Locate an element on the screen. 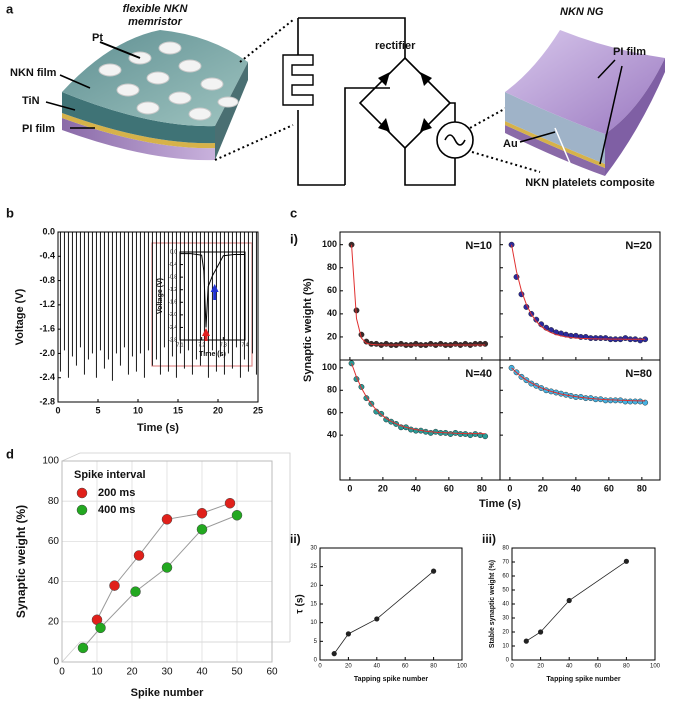  y-tick-label: 0.0 is located at coordinates (48, 231).